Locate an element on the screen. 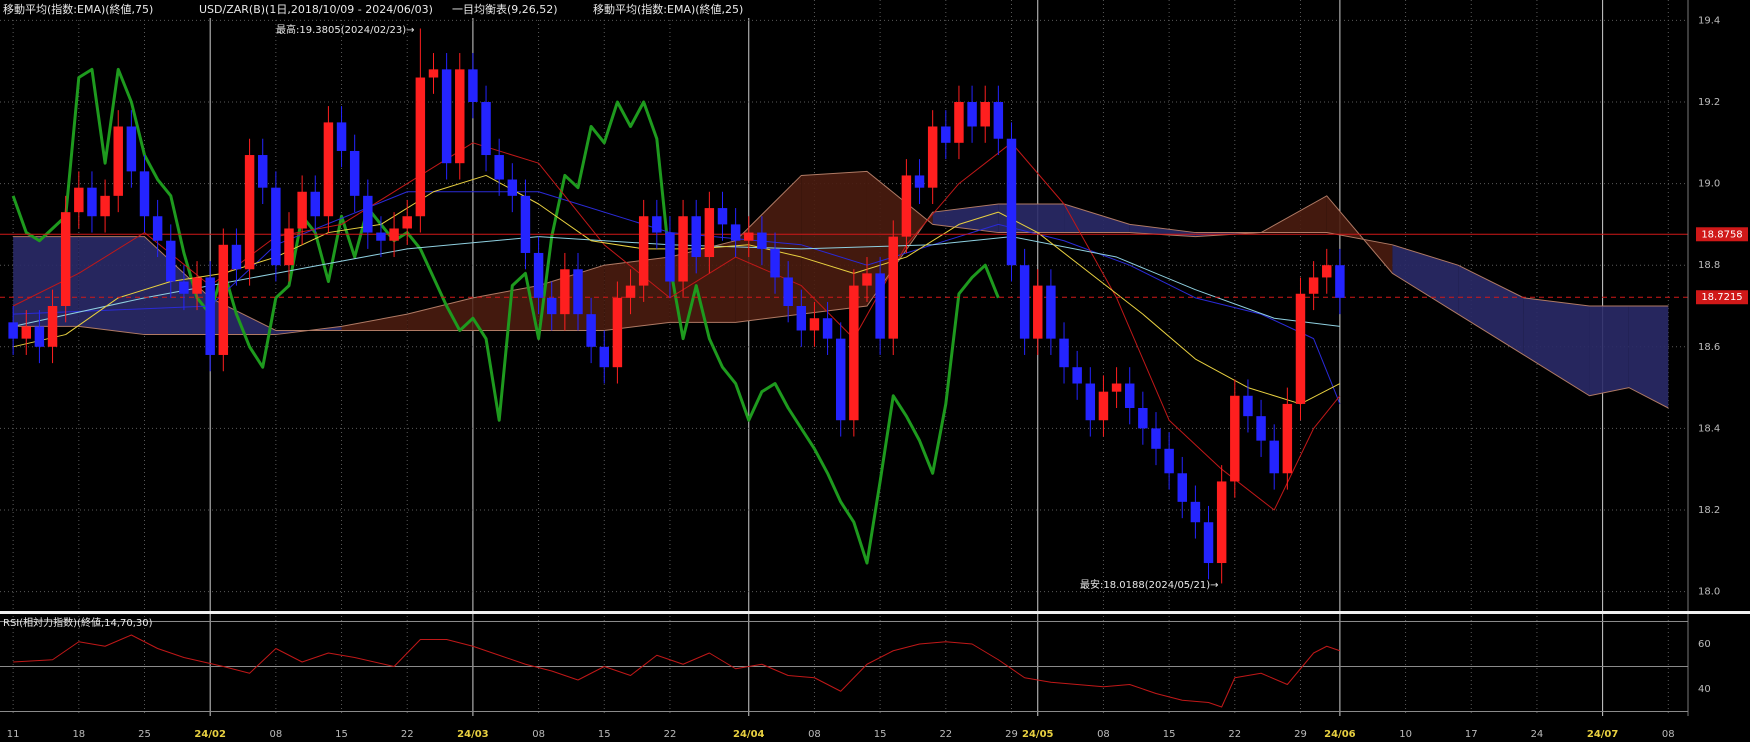 This screenshot has width=1750, height=742. y-tick-label: 18.0 is located at coordinates (1709, 592).